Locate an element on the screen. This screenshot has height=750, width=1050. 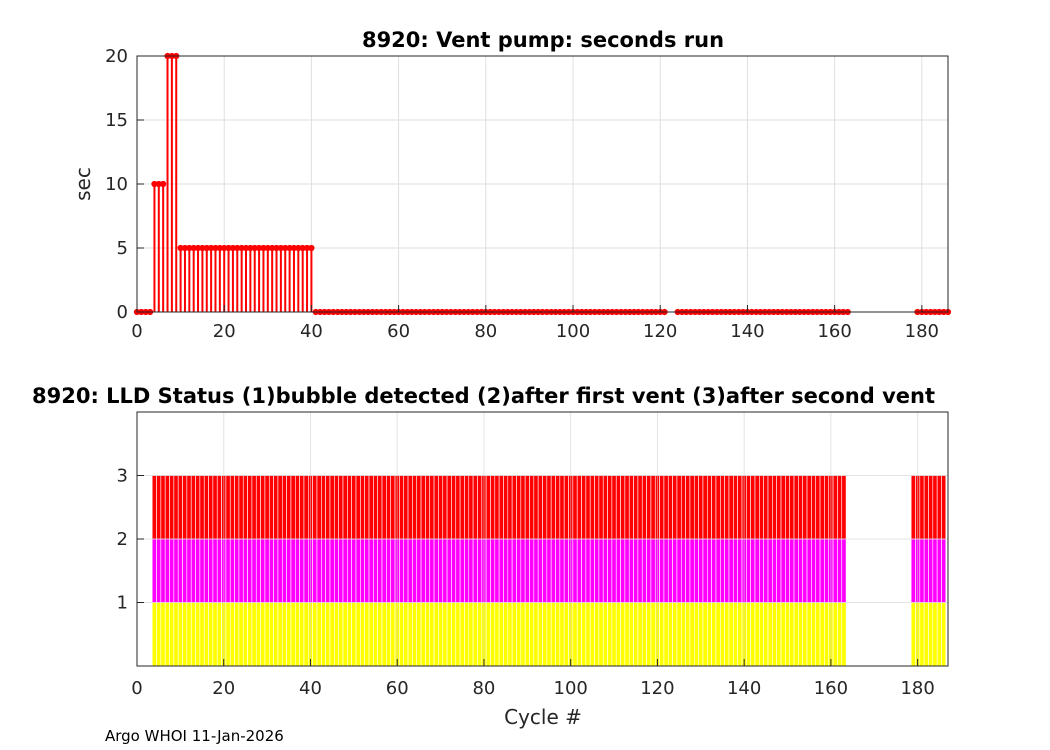
y-tick-label: 20 is located at coordinates (116, 56).